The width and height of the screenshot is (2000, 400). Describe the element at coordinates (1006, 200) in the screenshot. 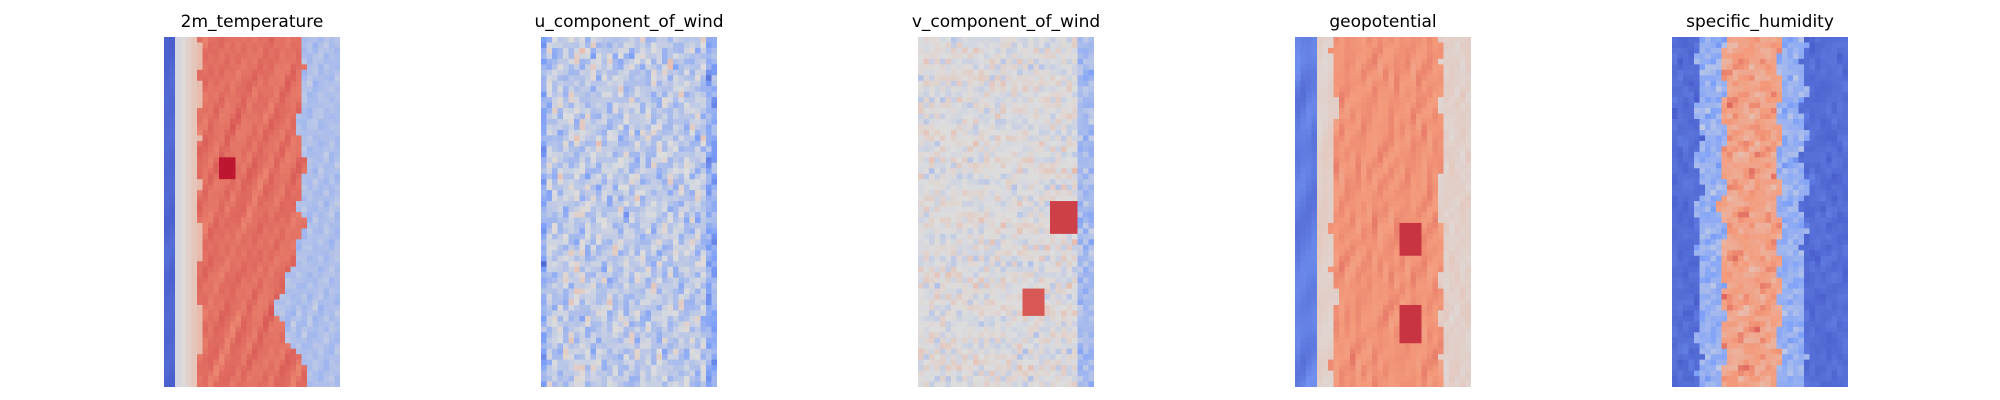

I see `panel-v-component-of-wind: v_component_of_wind` at that location.